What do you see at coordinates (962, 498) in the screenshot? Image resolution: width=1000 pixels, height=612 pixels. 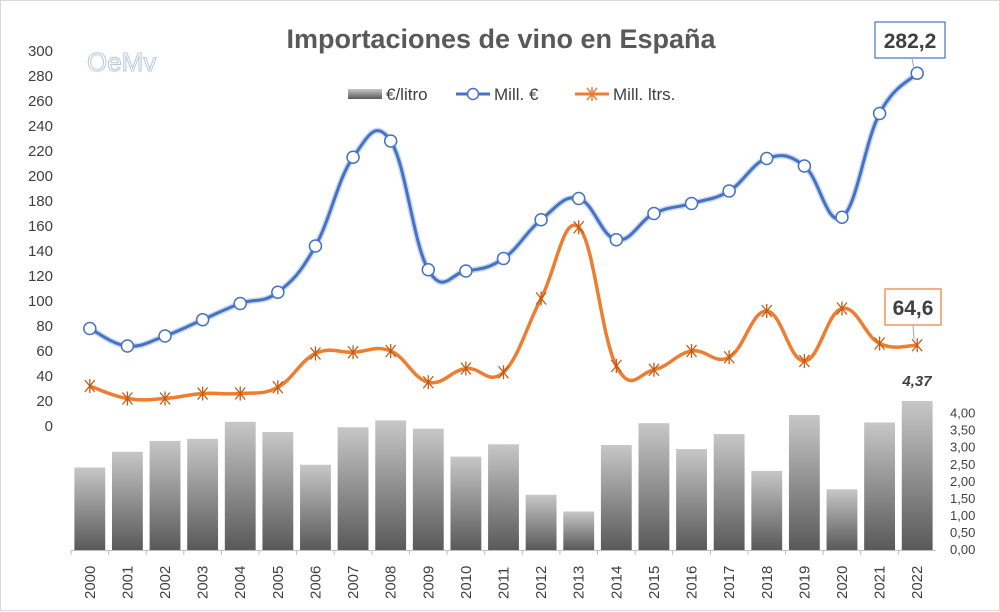 I see `y-tick-label-right: 1,50` at bounding box center [962, 498].